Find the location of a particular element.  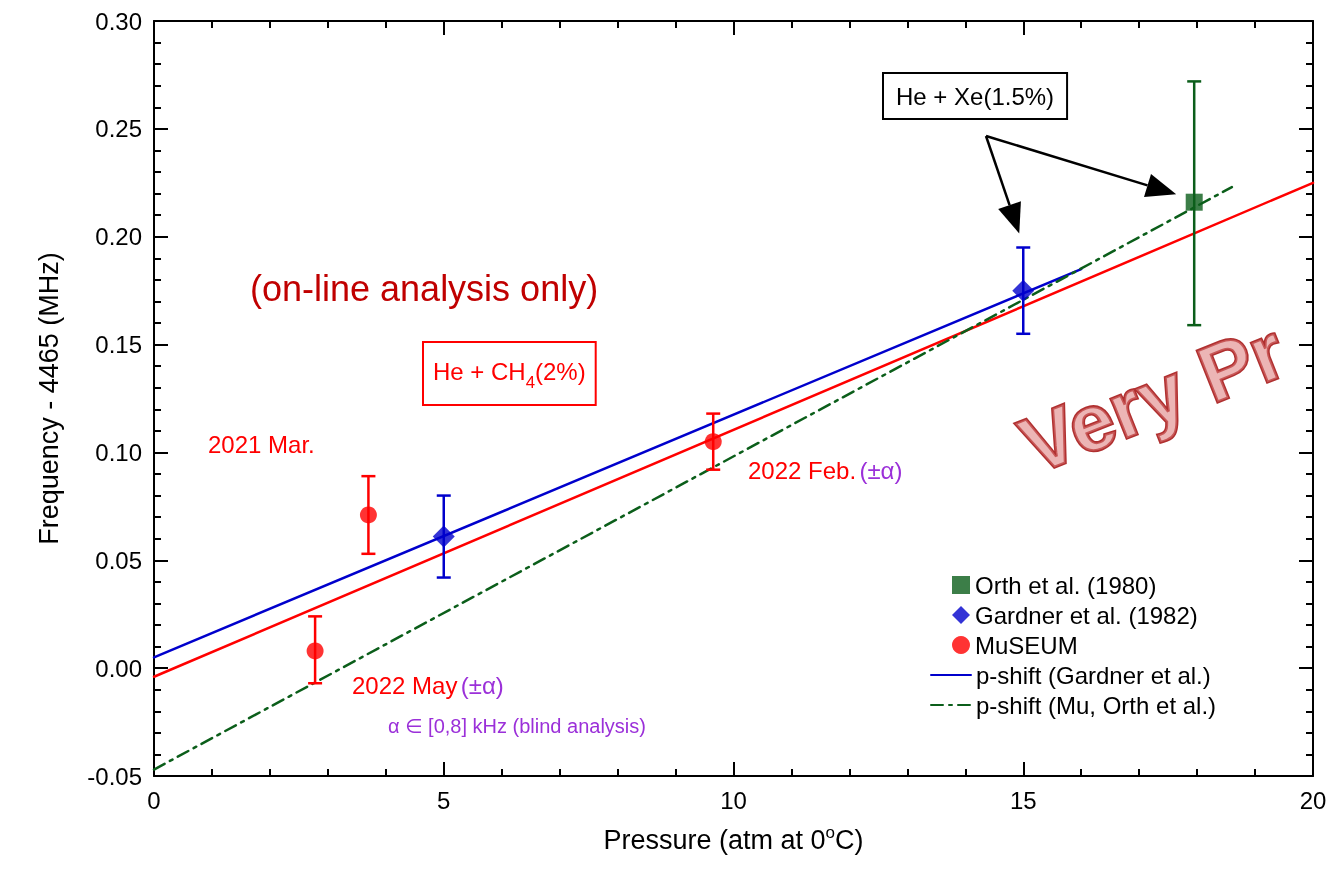

x-tick-label: 10 is located at coordinates (733, 800).